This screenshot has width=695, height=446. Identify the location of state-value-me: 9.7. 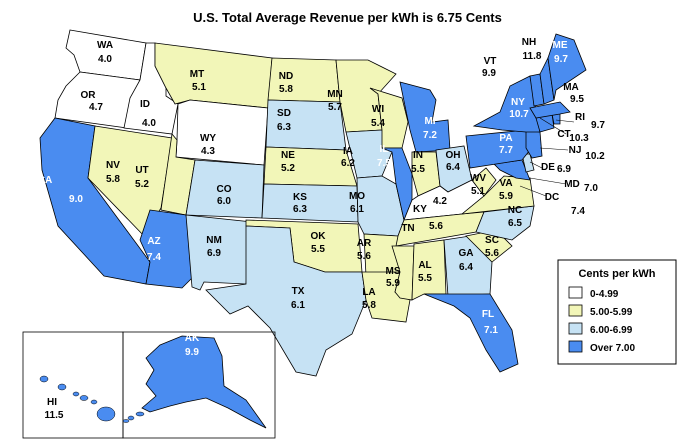
(561, 59).